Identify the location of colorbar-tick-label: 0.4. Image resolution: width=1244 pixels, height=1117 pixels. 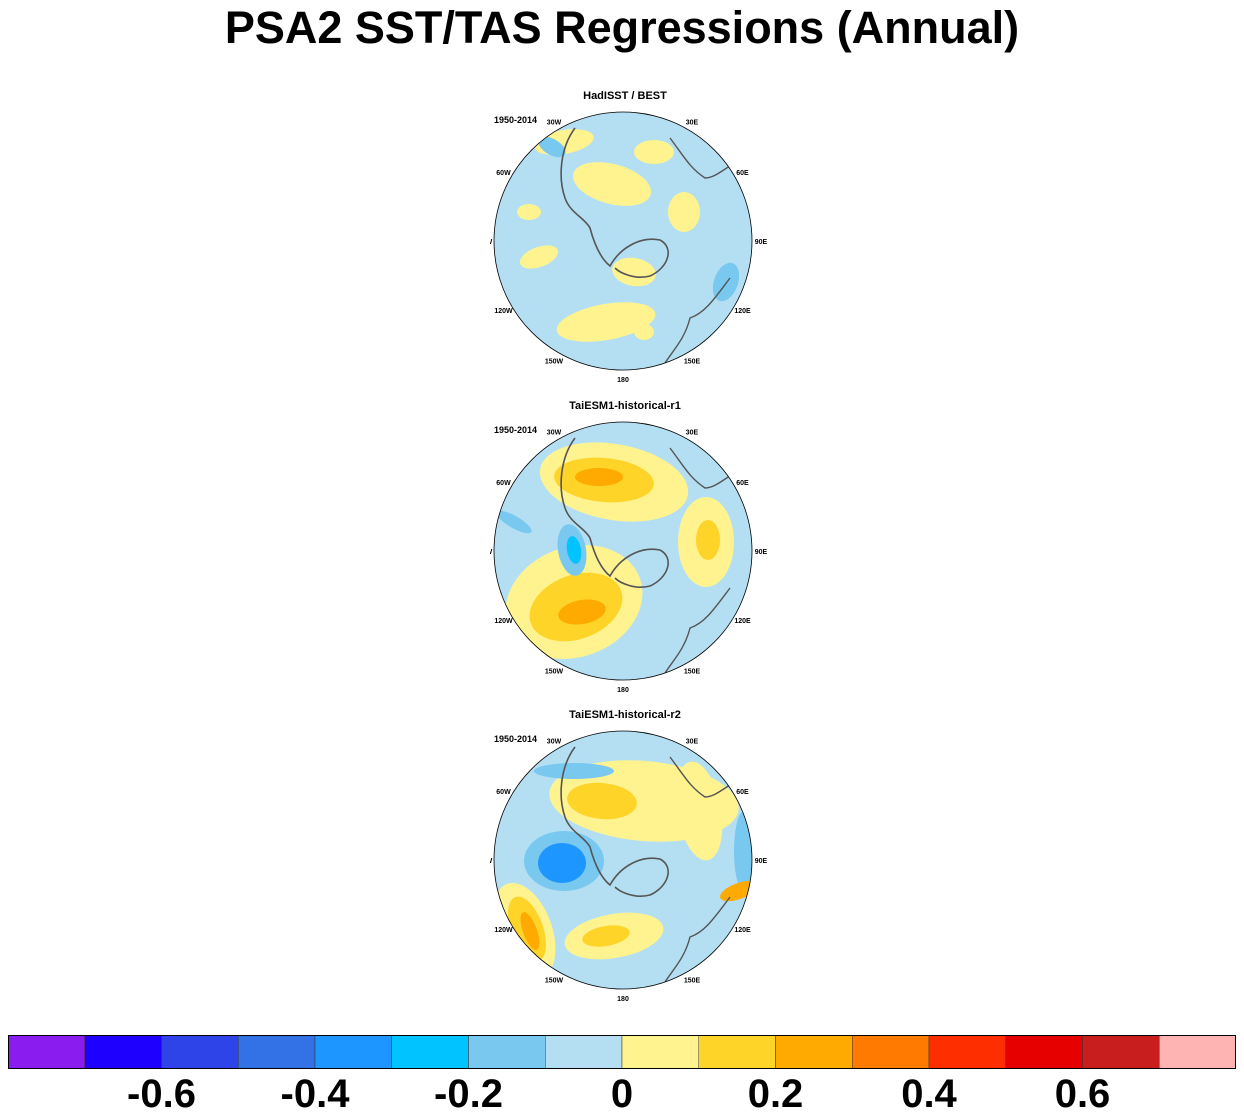
(929, 1094).